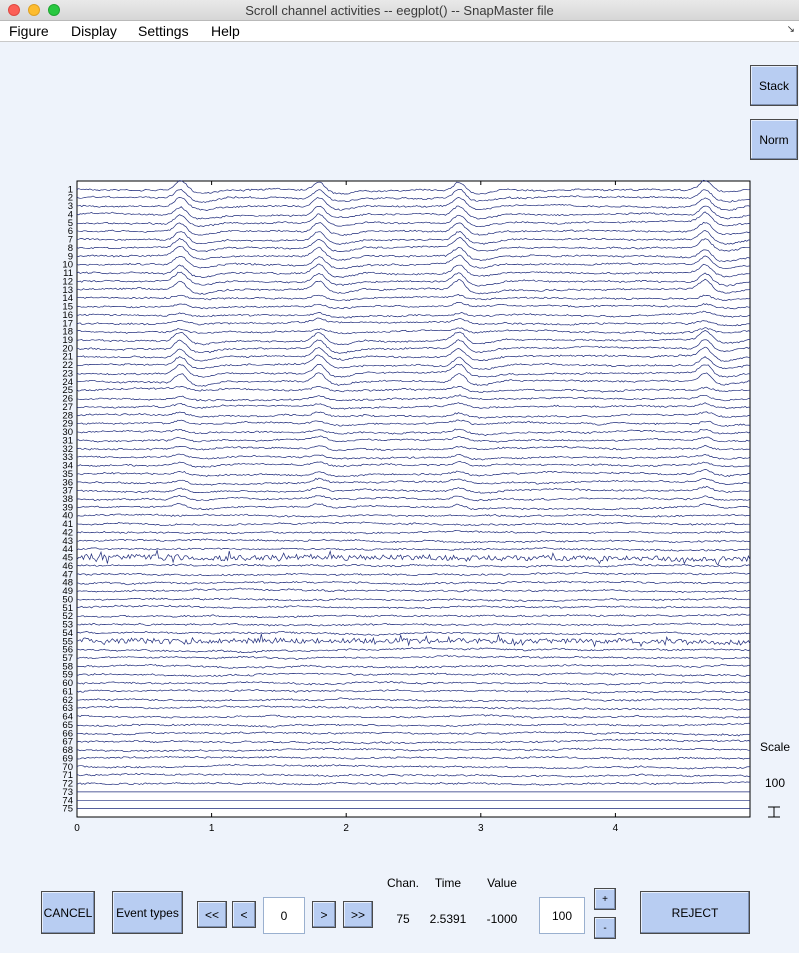 The height and width of the screenshot is (953, 799). I want to click on reject-button: REJECT, so click(695, 912).